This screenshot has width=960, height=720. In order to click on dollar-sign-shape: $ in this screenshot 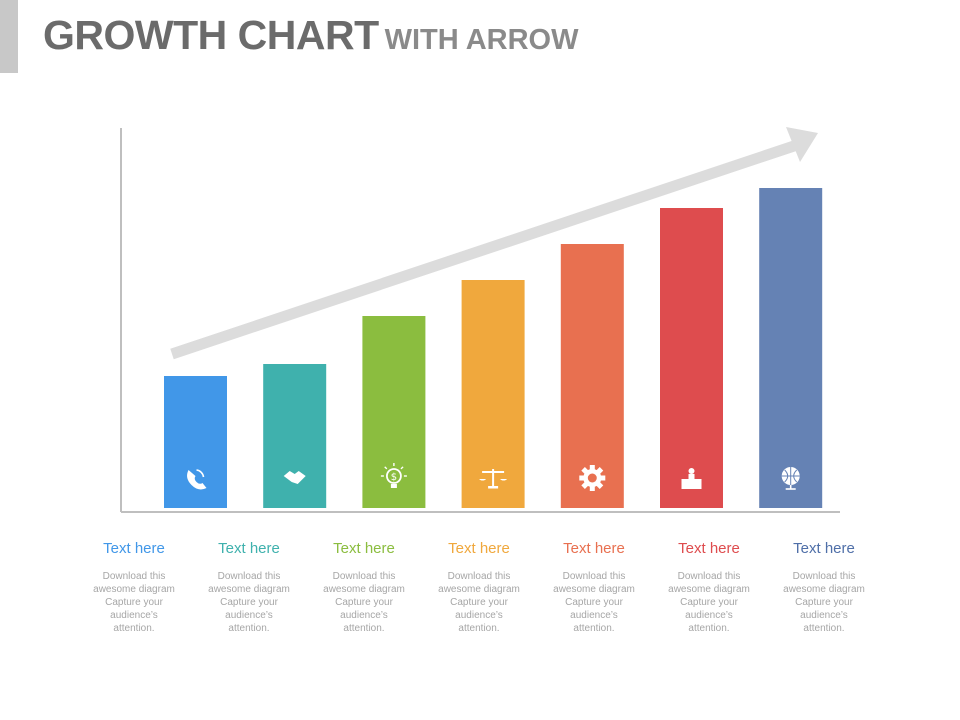, I will do `click(394, 477)`.